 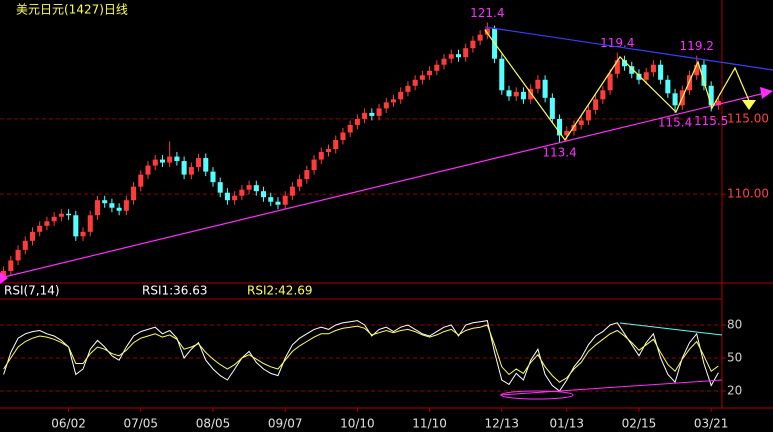 I want to click on x-tick-label: 12/13, so click(x=501, y=424).